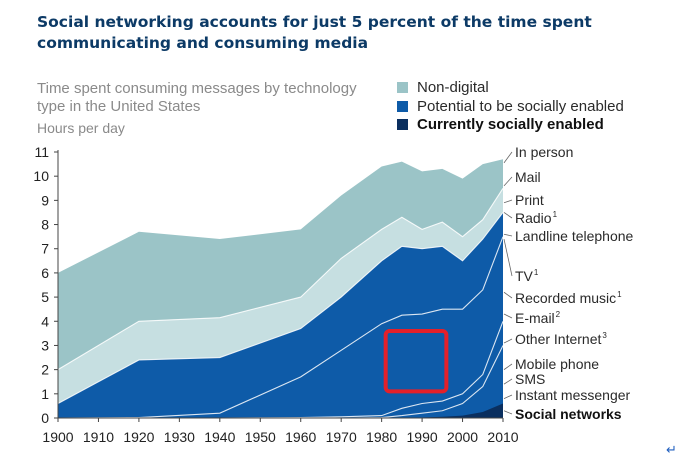 The width and height of the screenshot is (692, 472). Describe the element at coordinates (502, 437) in the screenshot. I see `x-tick-label-2010: 2010` at that location.